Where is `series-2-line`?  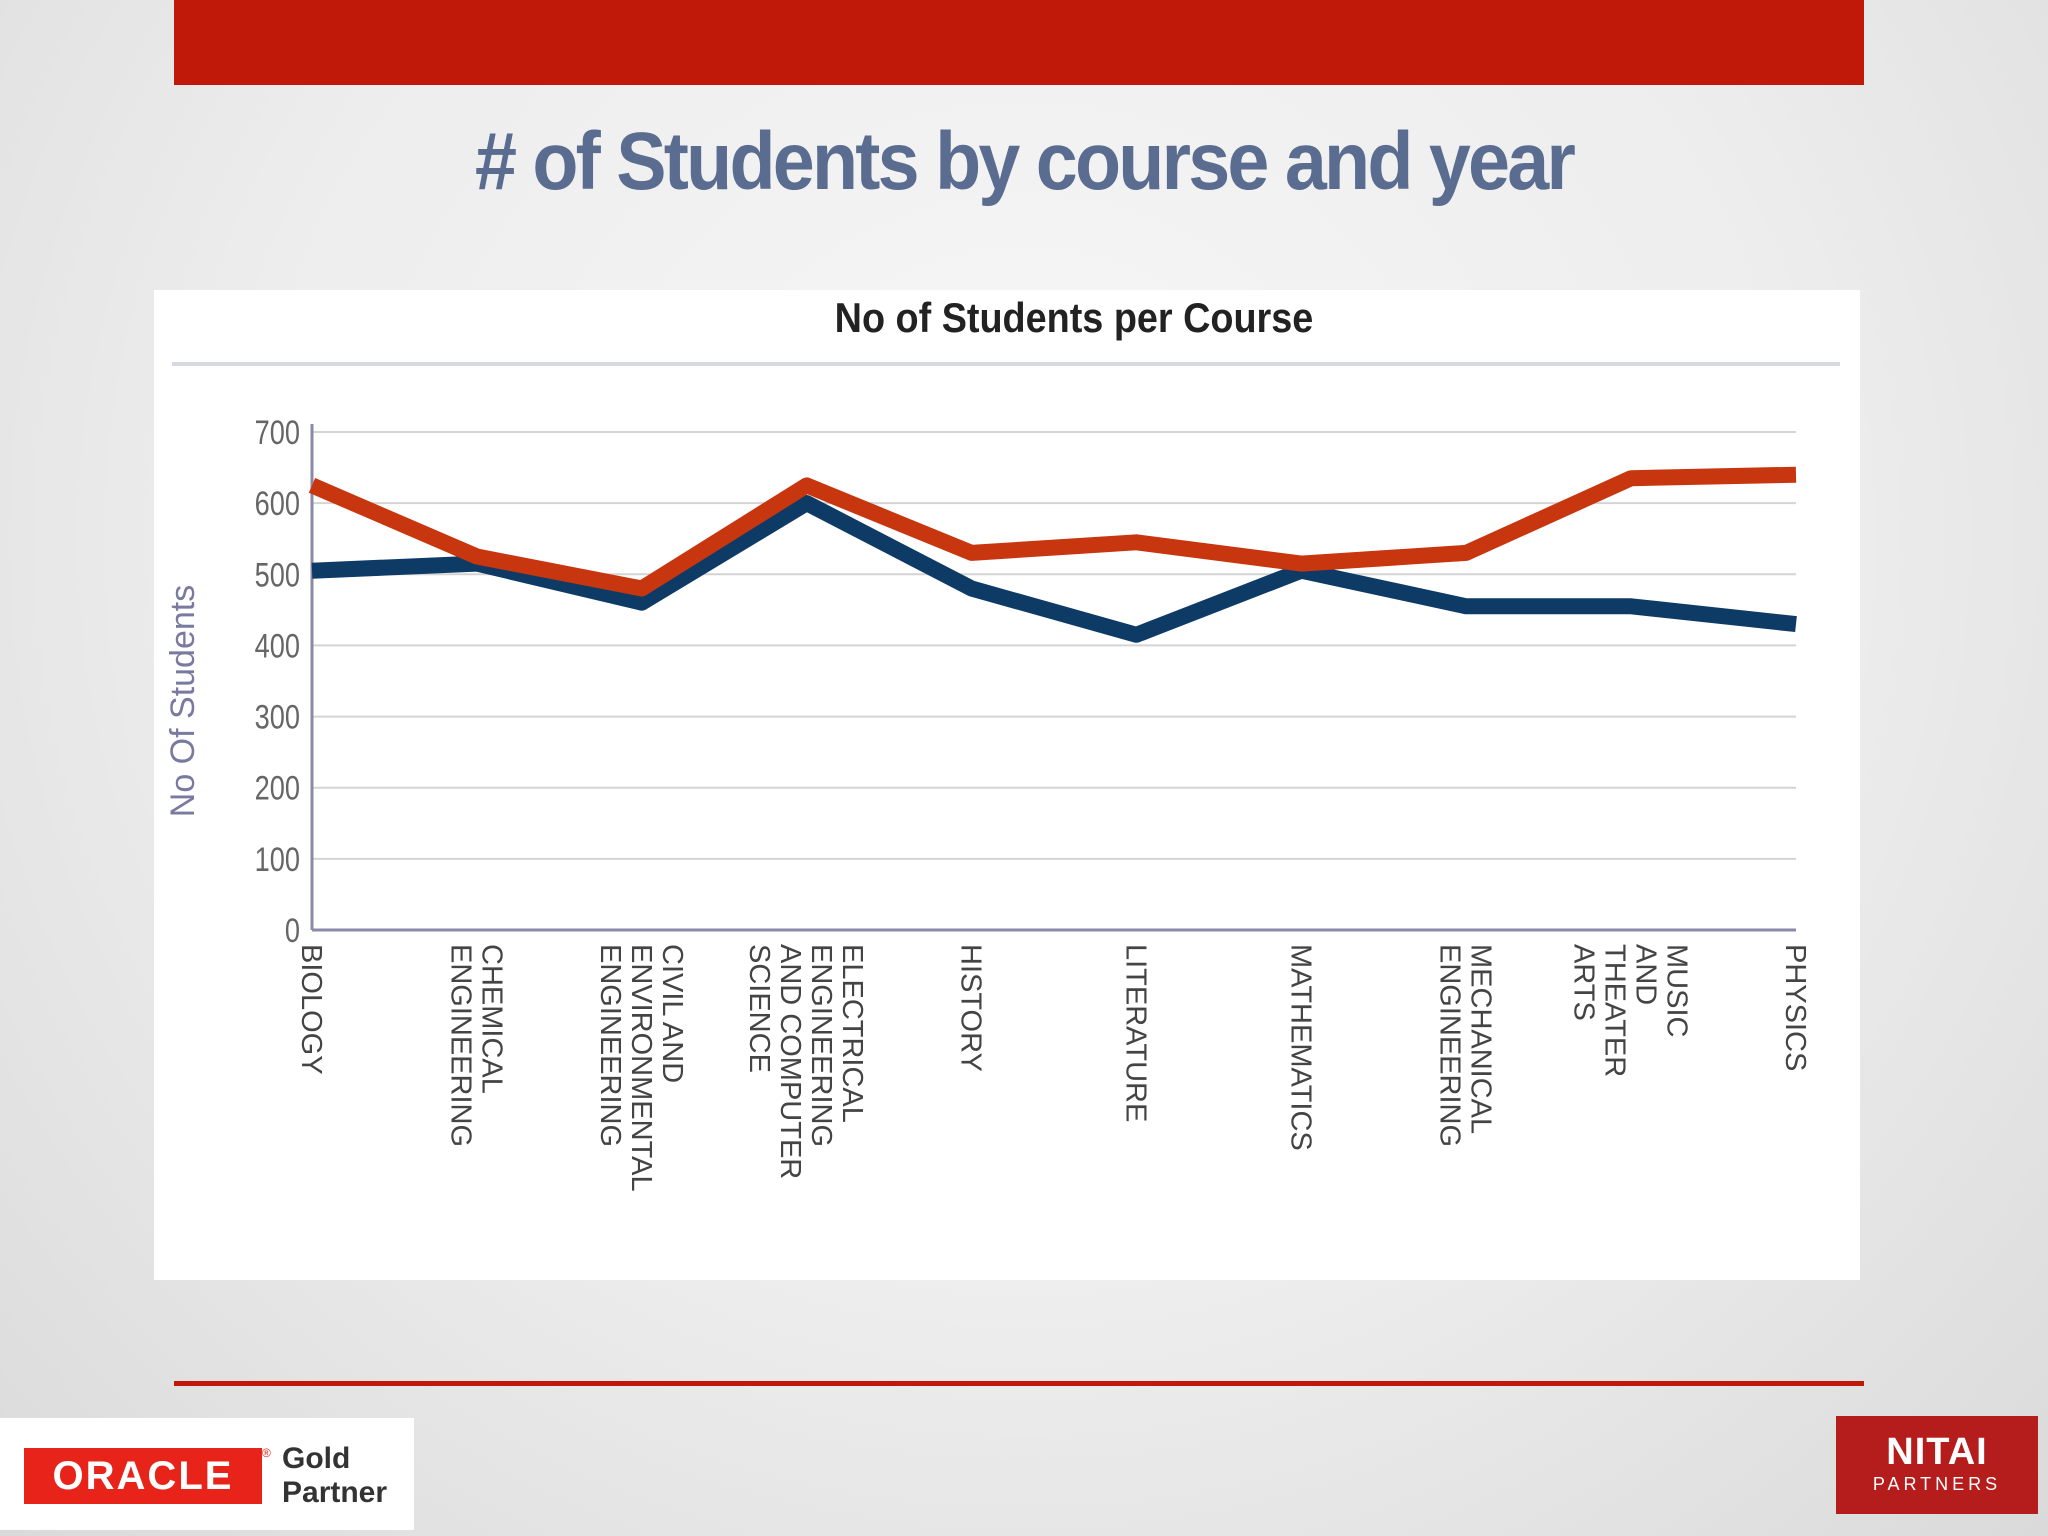
series-2-line is located at coordinates (1052, 531).